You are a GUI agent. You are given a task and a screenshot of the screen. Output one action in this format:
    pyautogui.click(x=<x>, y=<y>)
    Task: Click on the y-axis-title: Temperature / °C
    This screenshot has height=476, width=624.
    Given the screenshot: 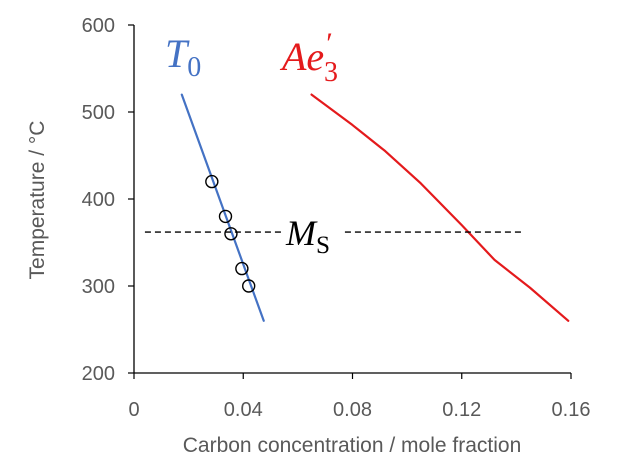 What is the action you would take?
    pyautogui.click(x=37, y=200)
    